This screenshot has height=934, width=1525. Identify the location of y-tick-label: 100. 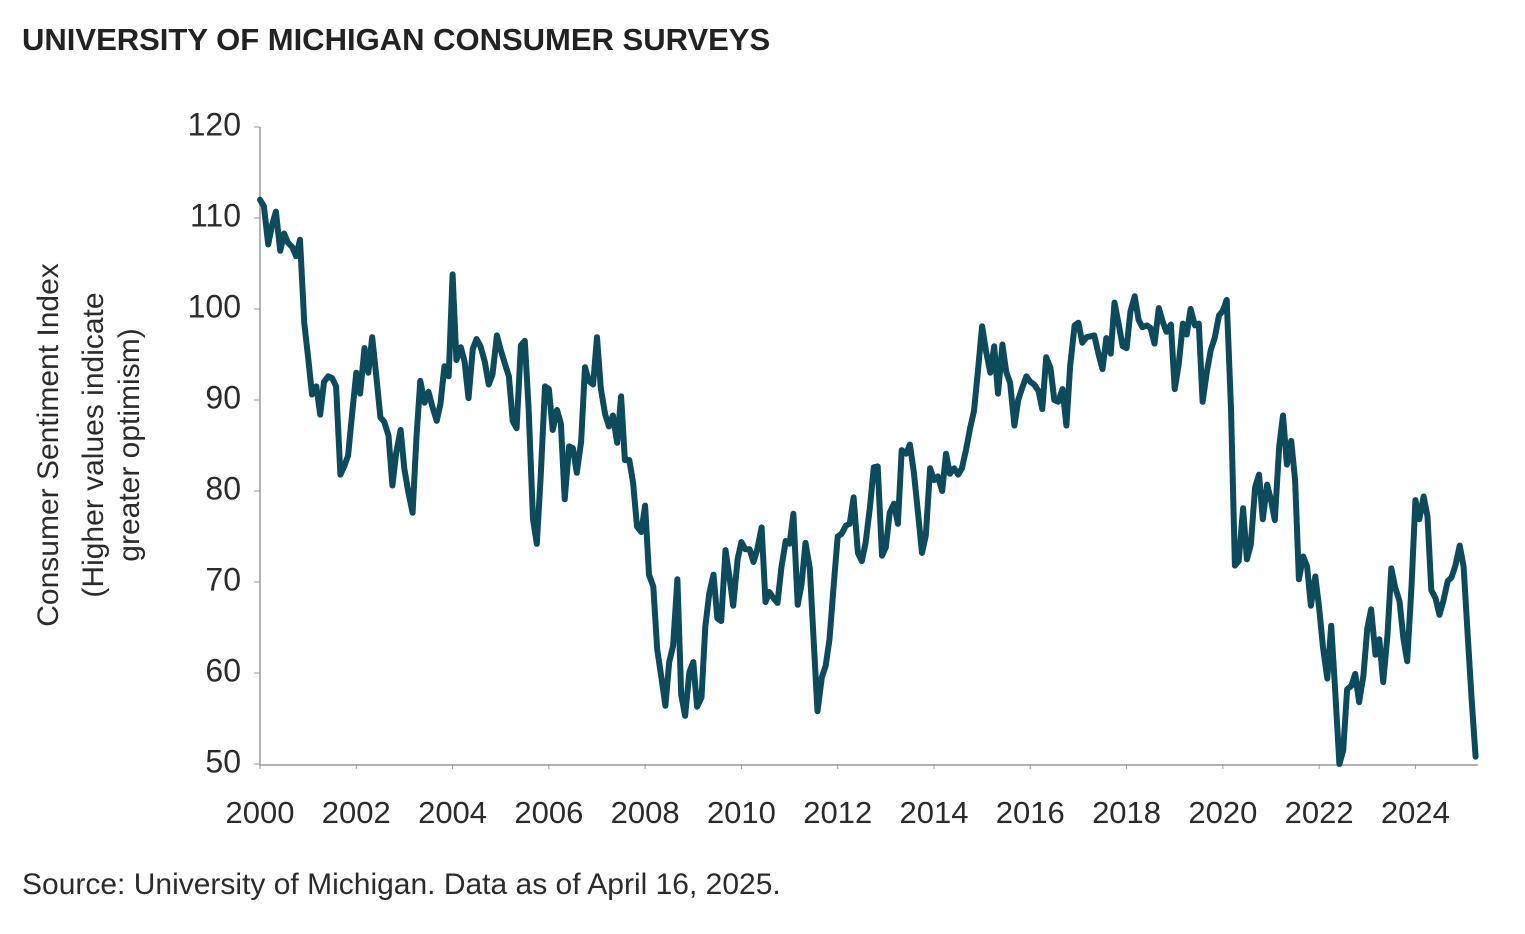
(214, 306).